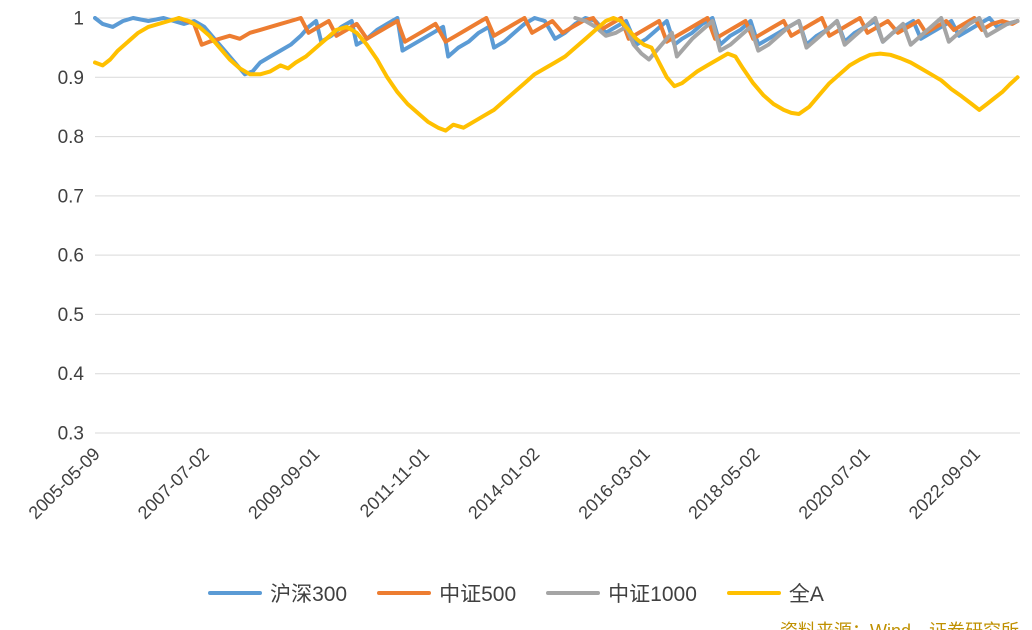 The image size is (1032, 630). Describe the element at coordinates (944, 483) in the screenshot. I see `x-tick-label: 2022-09-01` at that location.